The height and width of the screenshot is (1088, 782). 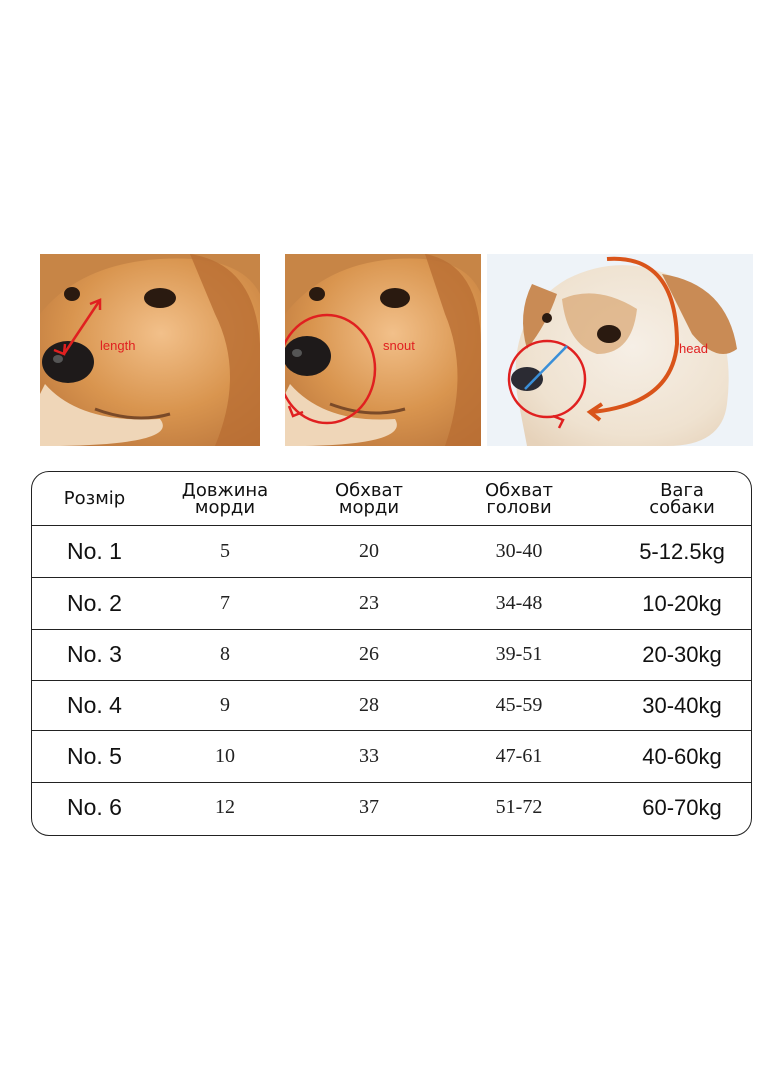 What do you see at coordinates (369, 498) in the screenshot?
I see `header-muzzle-circumference: Обхват морди` at bounding box center [369, 498].